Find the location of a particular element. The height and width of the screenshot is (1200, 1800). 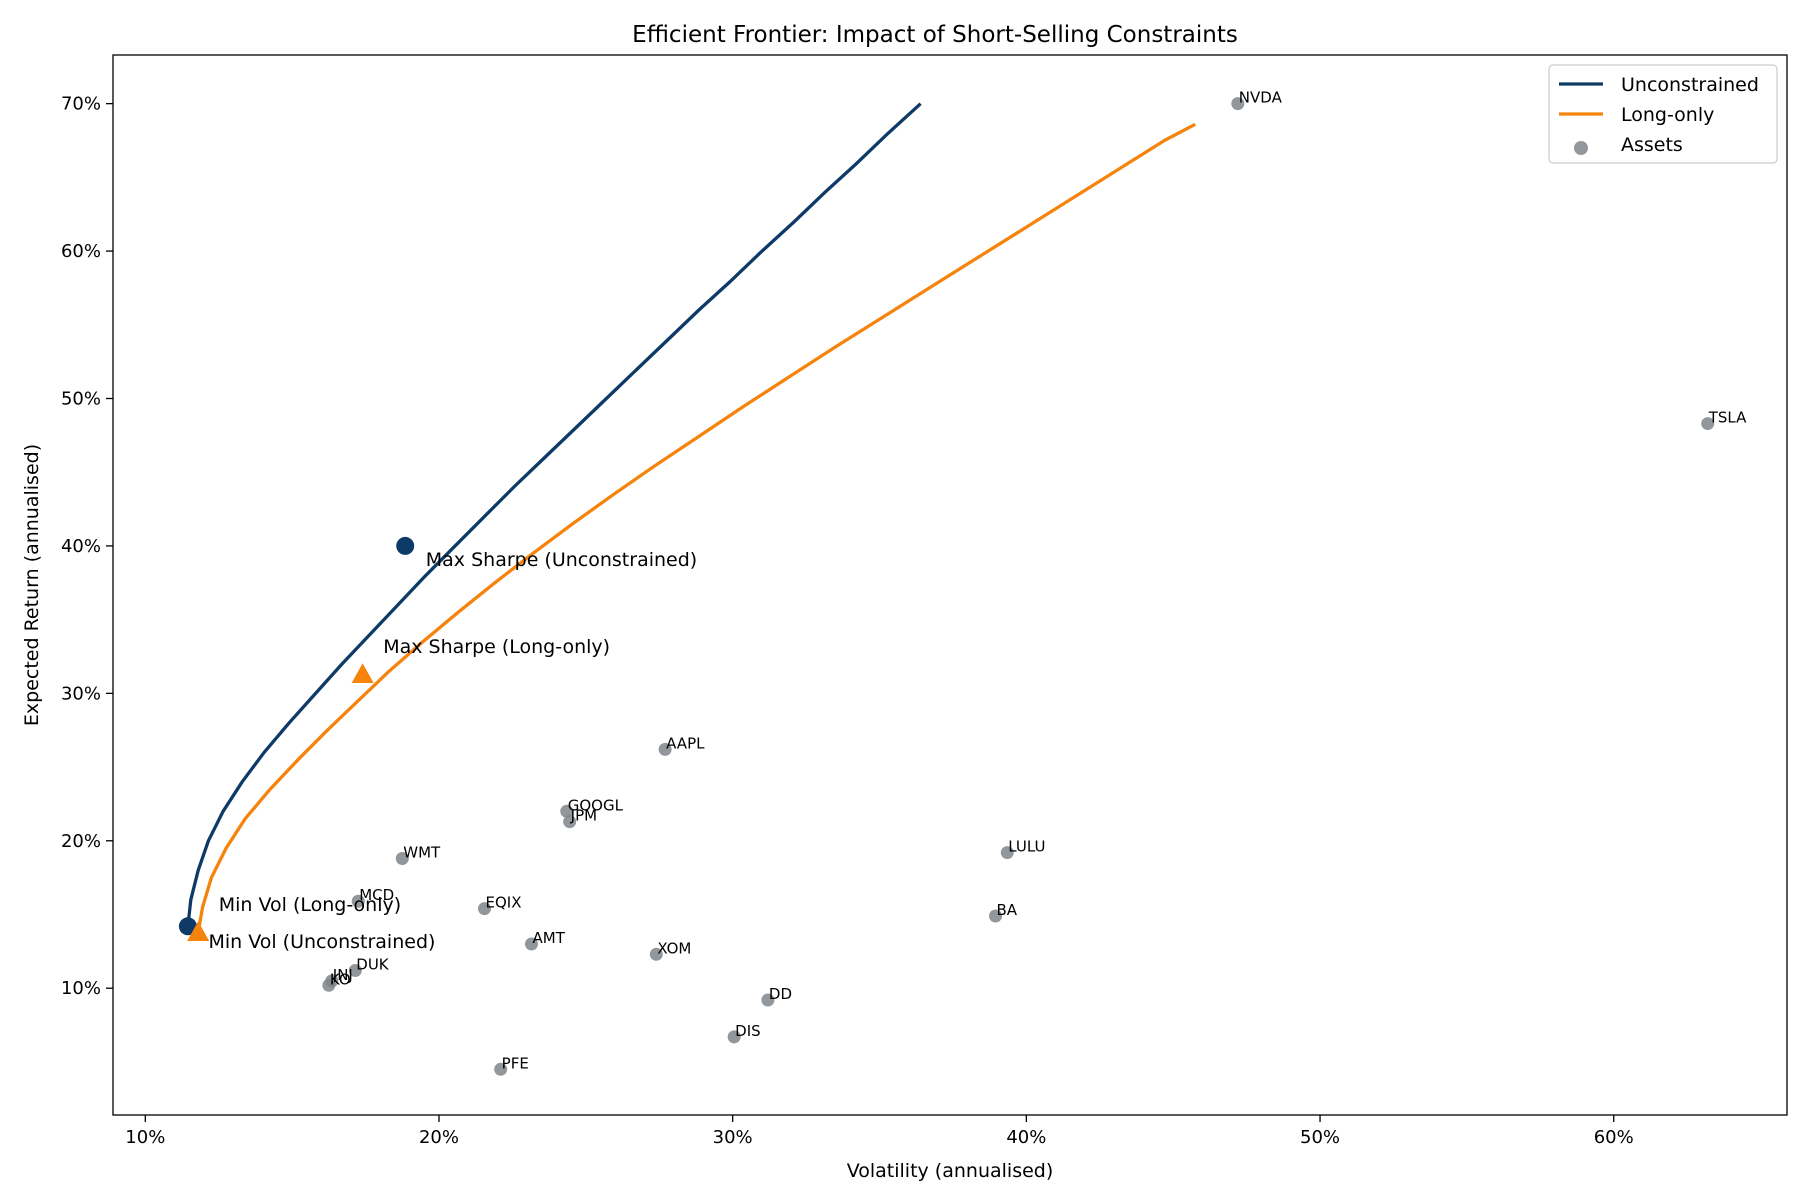

marker-min-vol-long-only is located at coordinates (198, 931).